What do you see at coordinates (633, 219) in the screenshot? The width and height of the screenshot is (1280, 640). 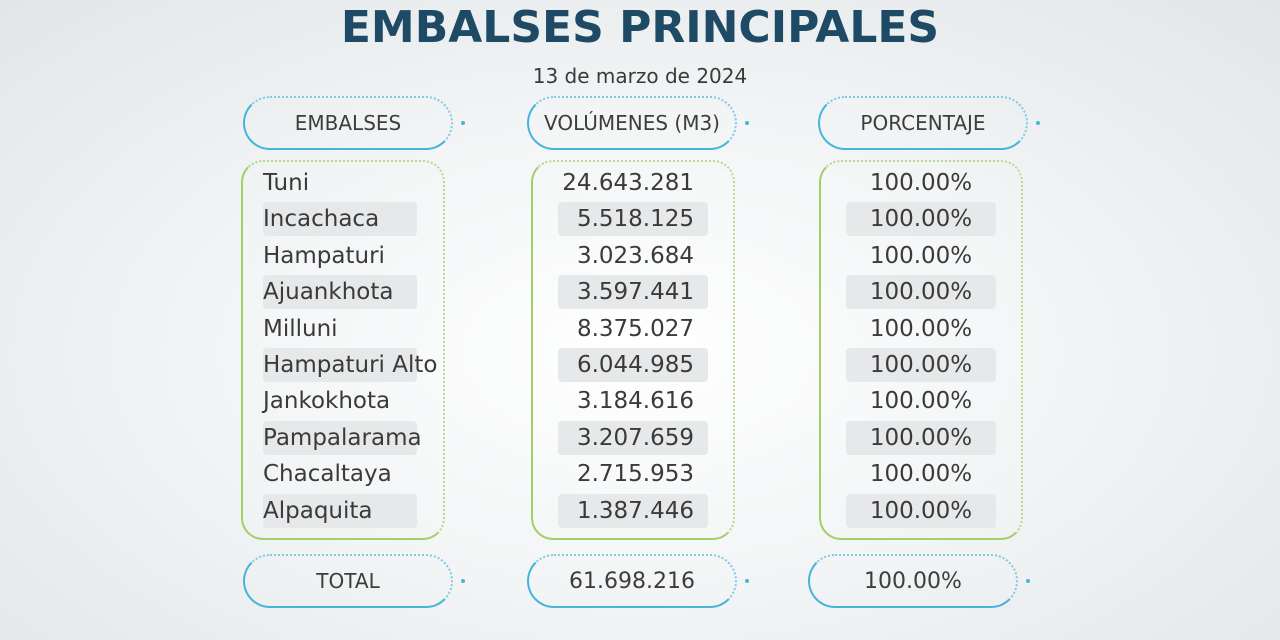 I see `reservoir-volume: 5.518.125` at bounding box center [633, 219].